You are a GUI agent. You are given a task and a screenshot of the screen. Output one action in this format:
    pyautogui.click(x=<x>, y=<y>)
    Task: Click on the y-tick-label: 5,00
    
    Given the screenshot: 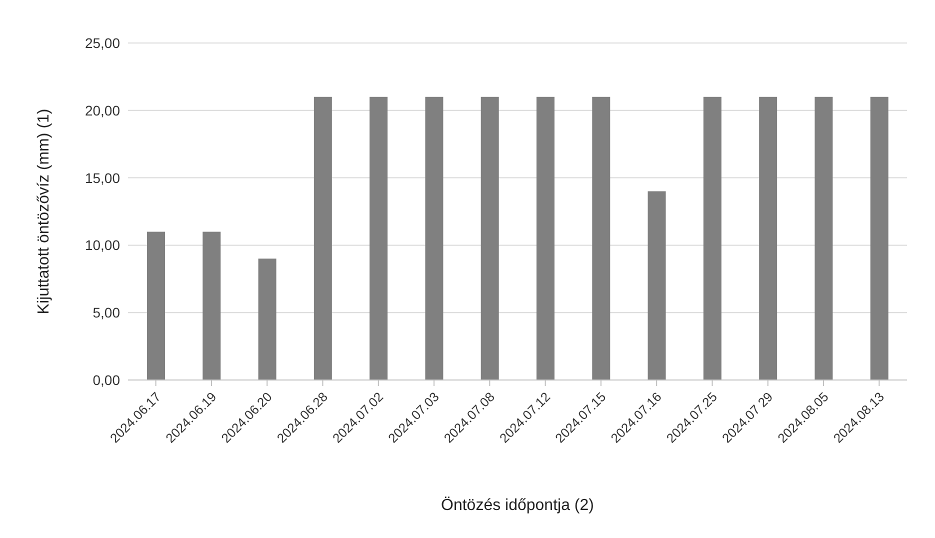 What is the action you would take?
    pyautogui.click(x=106, y=312)
    